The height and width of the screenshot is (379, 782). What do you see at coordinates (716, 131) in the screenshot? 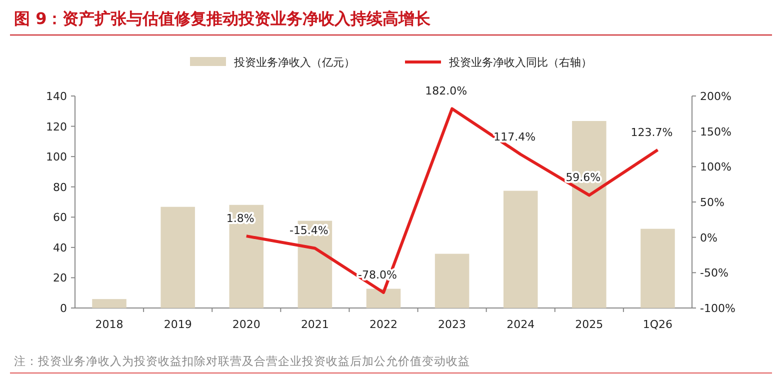
I see `y2-tick-label: 150%` at bounding box center [716, 131].